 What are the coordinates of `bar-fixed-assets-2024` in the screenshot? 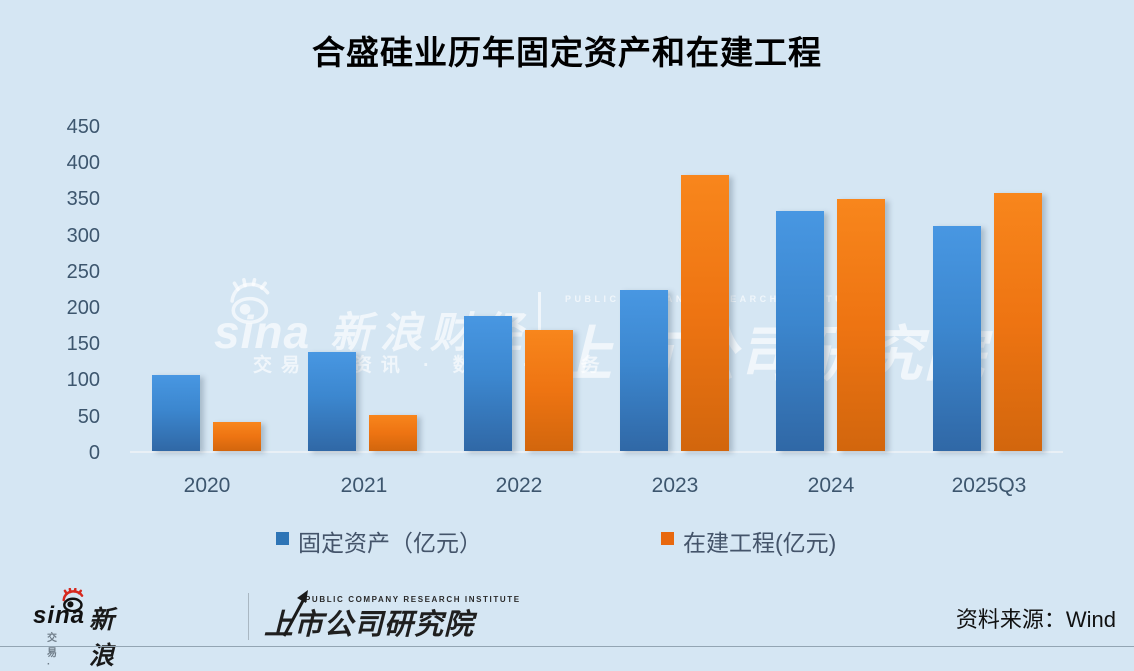 It's located at (800, 331).